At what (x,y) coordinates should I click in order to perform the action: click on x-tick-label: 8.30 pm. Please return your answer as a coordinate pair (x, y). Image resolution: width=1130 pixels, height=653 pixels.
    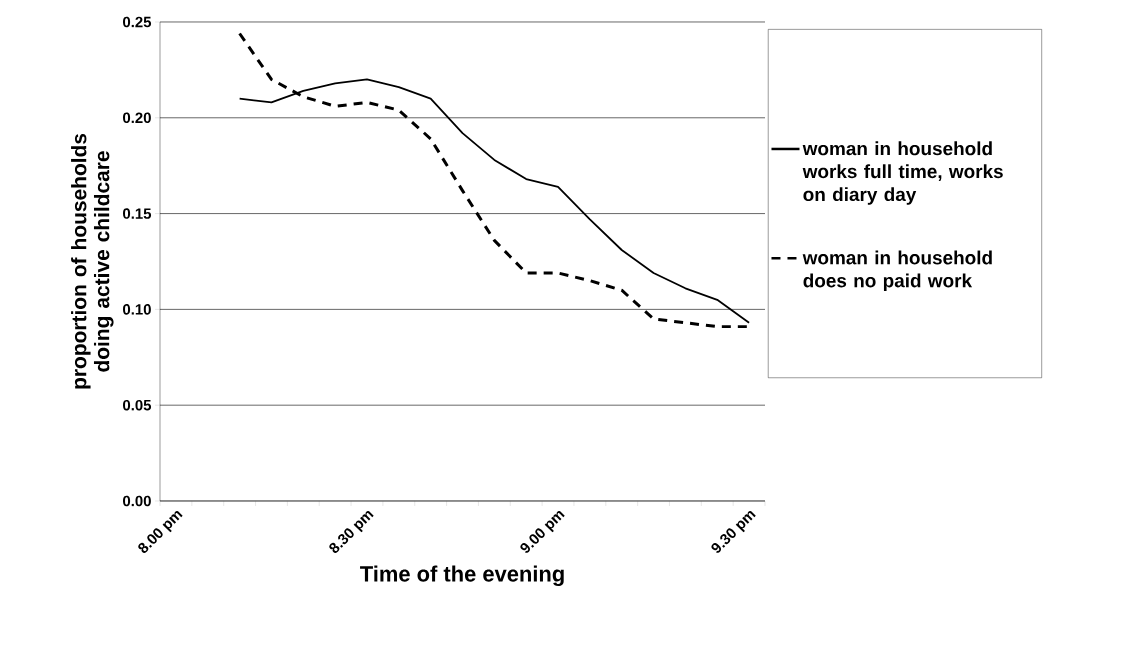
    Looking at the image, I should click on (351, 532).